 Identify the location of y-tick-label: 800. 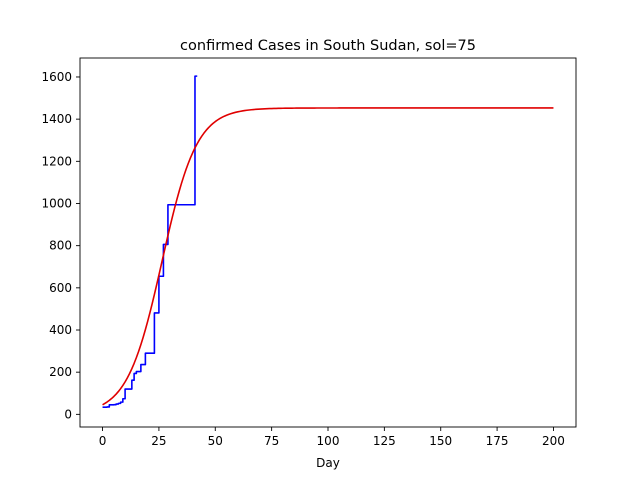
(60, 246).